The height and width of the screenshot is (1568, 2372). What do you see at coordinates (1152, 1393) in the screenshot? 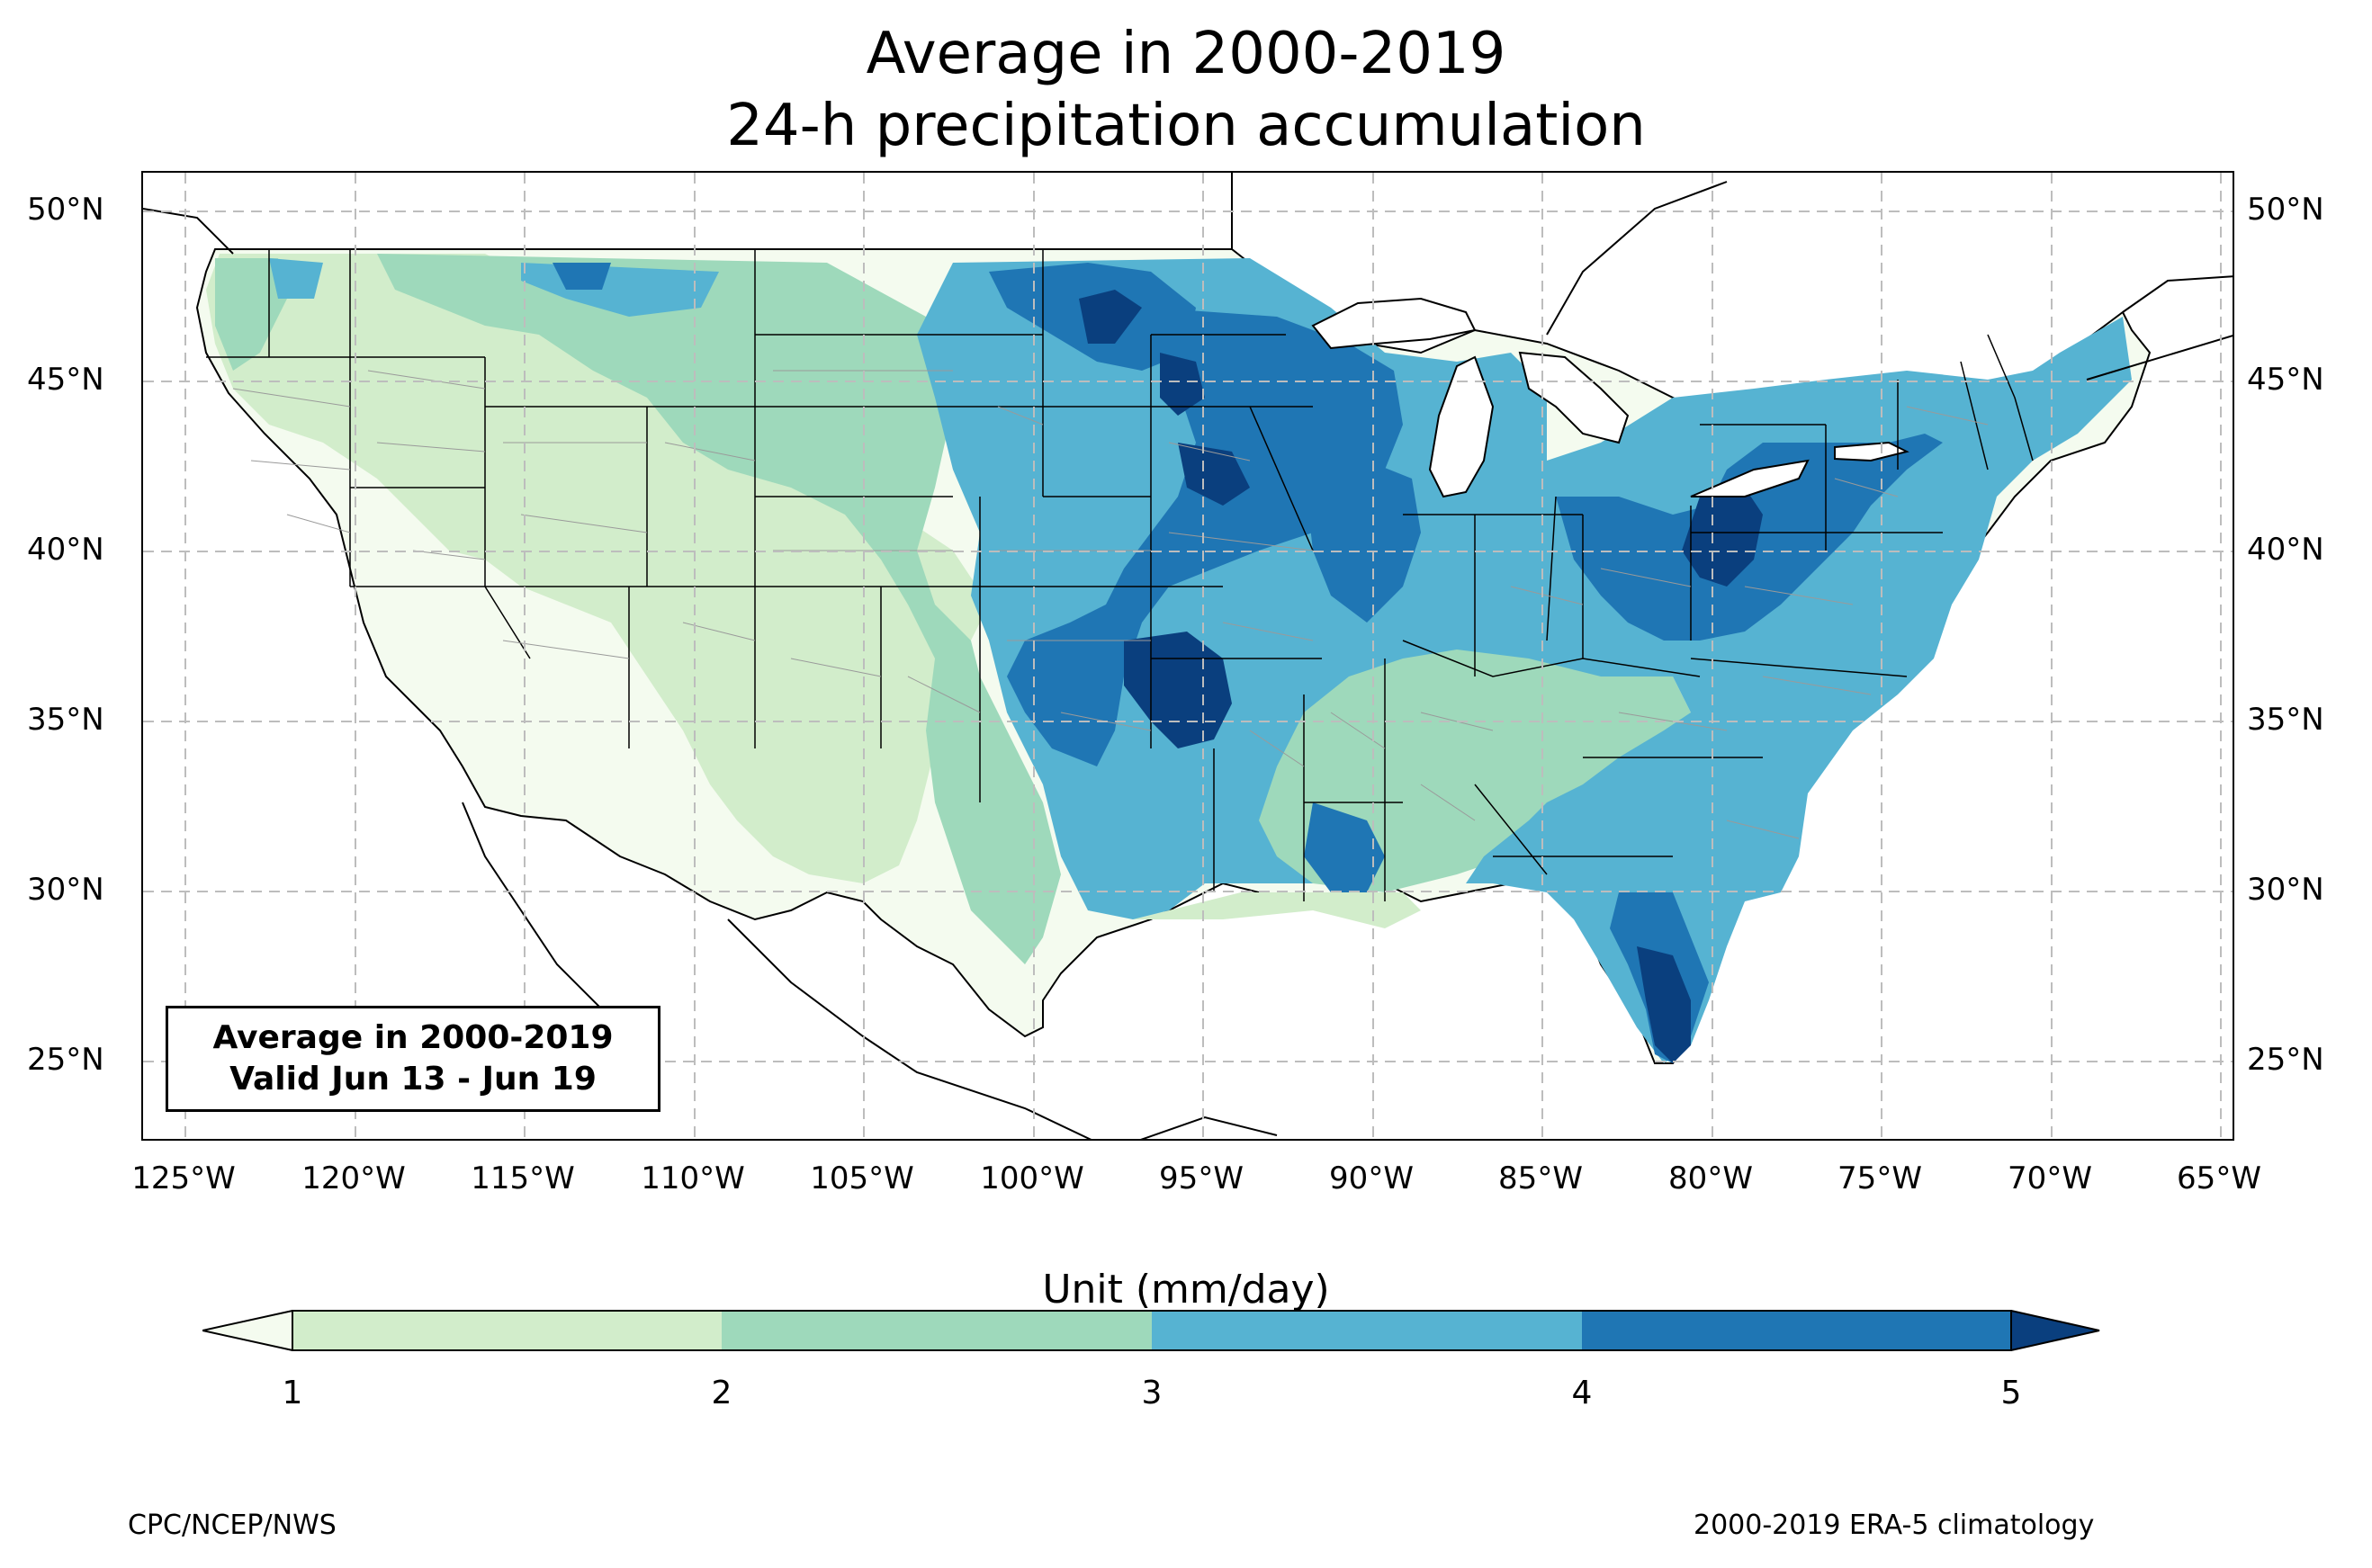
I see `colorbar-tick-3: 3` at bounding box center [1152, 1393].